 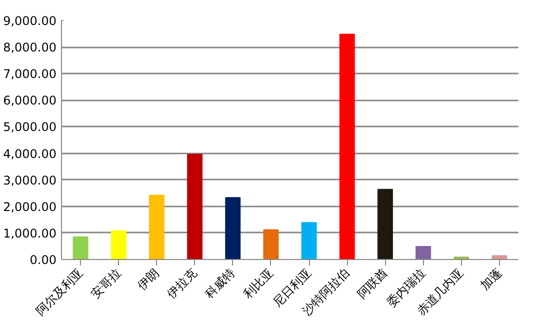 I want to click on x-tick-label: 伊拉克, so click(x=182, y=283).